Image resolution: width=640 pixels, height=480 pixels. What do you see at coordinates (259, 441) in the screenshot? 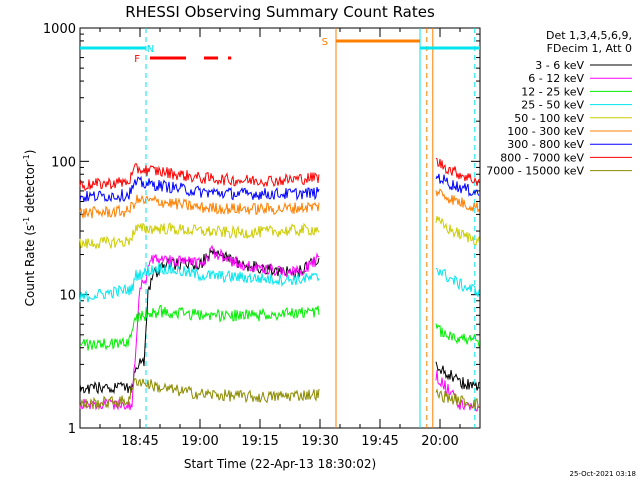
I see `x-tick-label: 19:15` at bounding box center [259, 441].